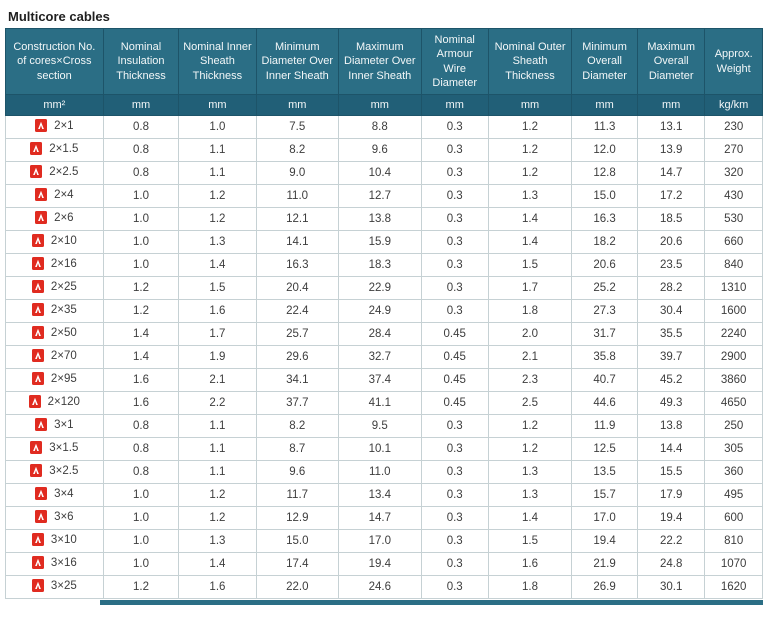  Describe the element at coordinates (604, 518) in the screenshot. I see `value-cell: 17.0` at that location.